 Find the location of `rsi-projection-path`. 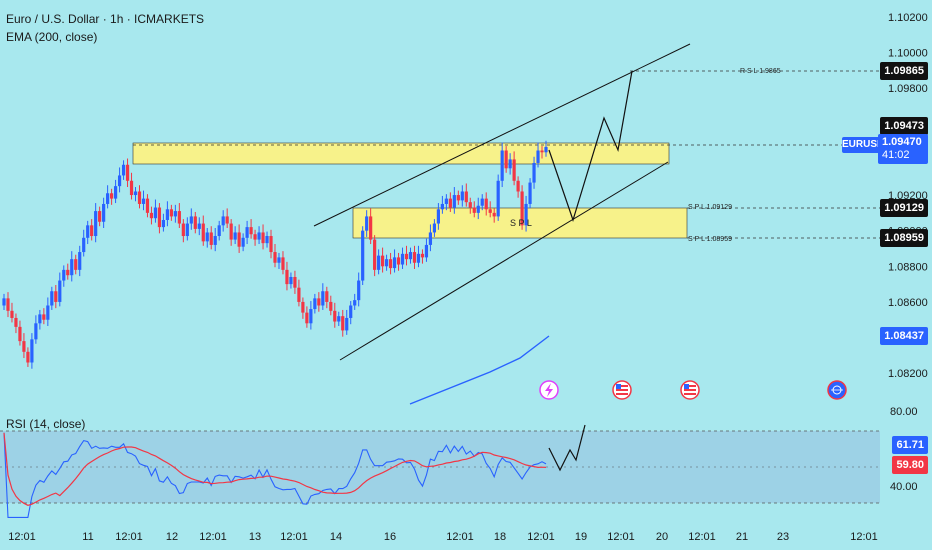

rsi-projection-path is located at coordinates (567, 448).